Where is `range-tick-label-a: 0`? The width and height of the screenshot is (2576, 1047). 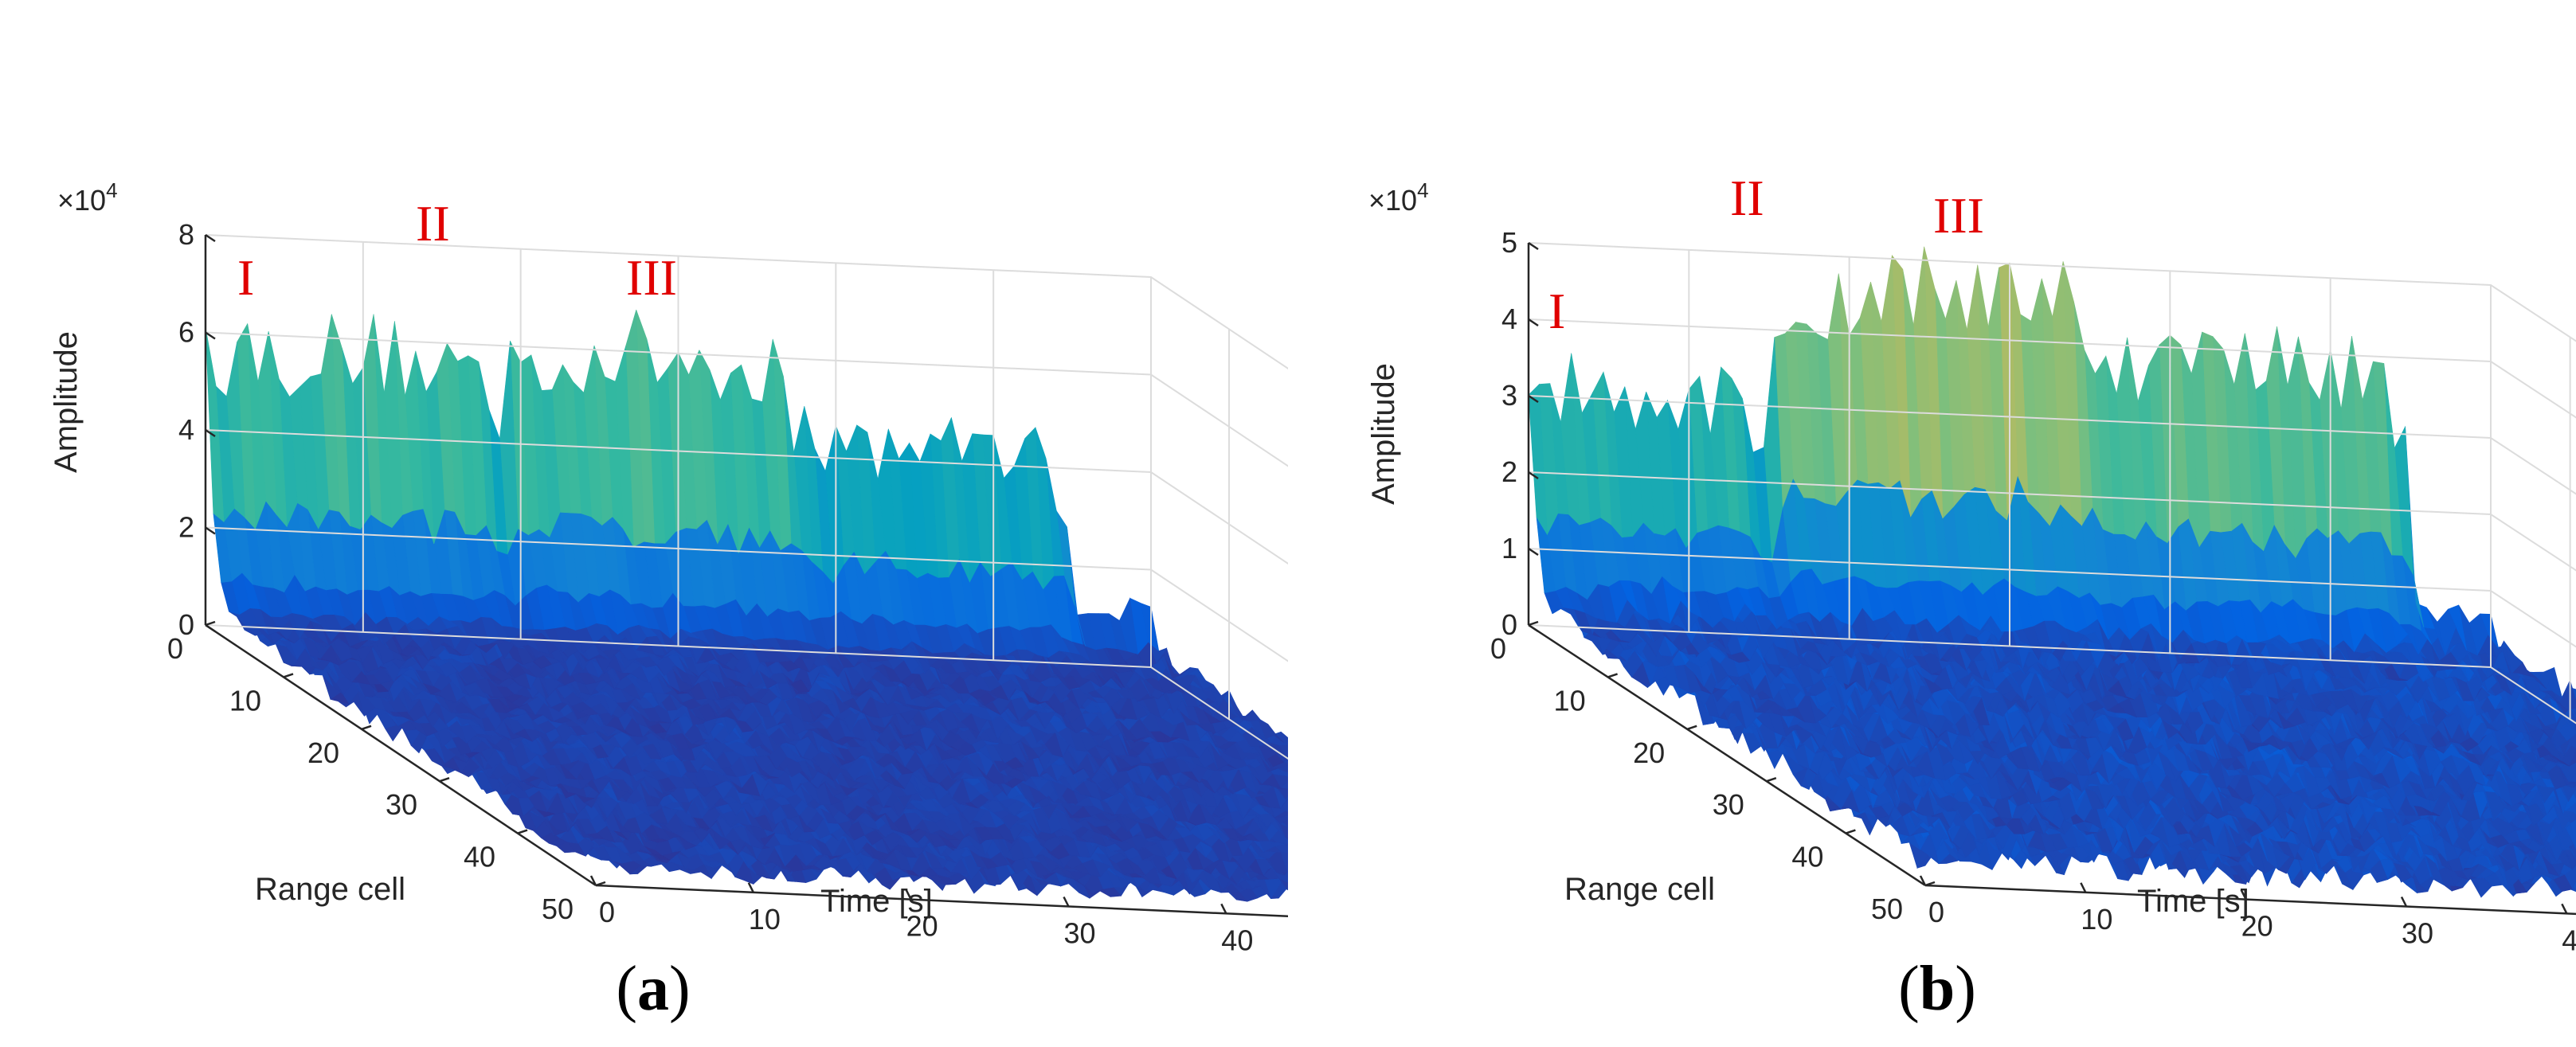 range-tick-label-a: 0 is located at coordinates (175, 649).